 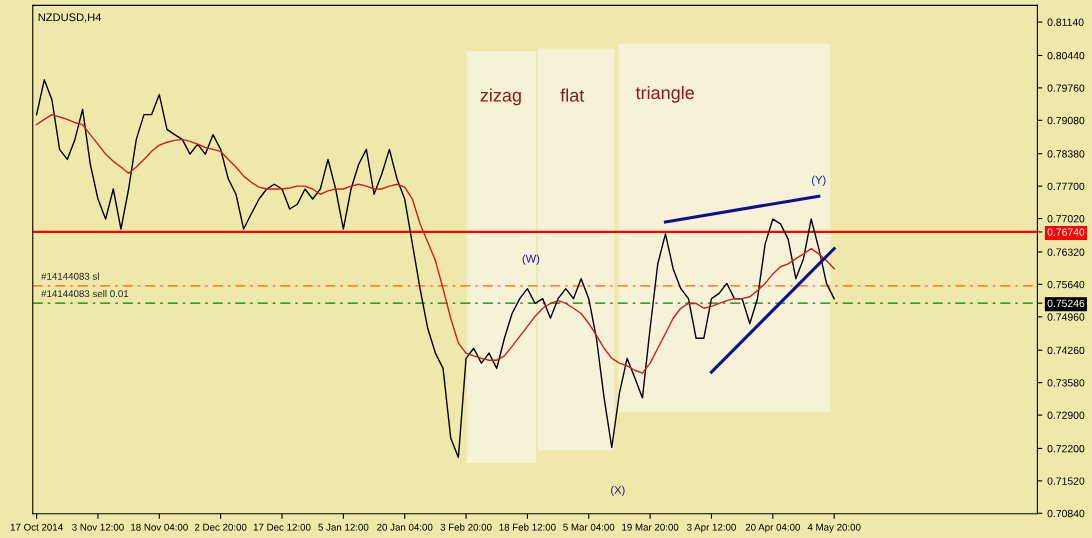 I want to click on y-tick-label: 0.75640, so click(x=1066, y=284).